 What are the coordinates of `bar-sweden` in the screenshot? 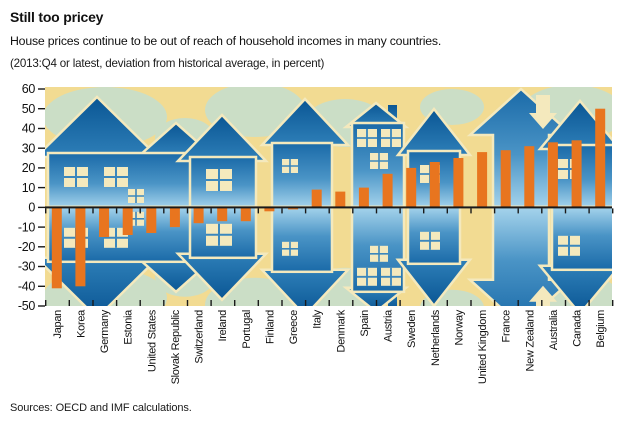 It's located at (411, 187).